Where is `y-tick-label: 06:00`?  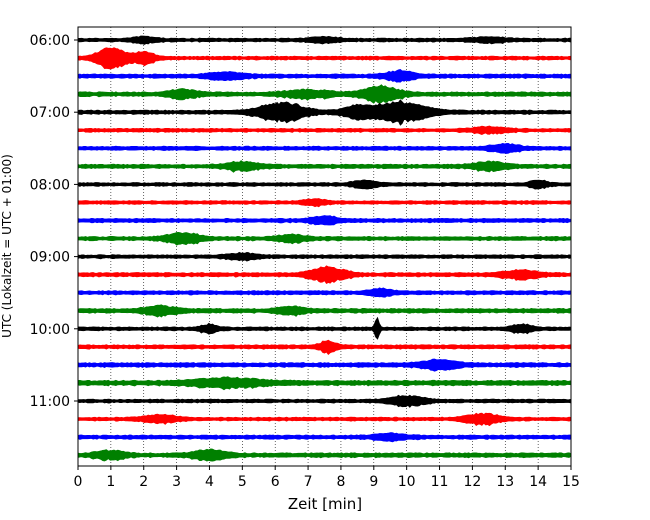 y-tick-label: 06:00 is located at coordinates (50, 41).